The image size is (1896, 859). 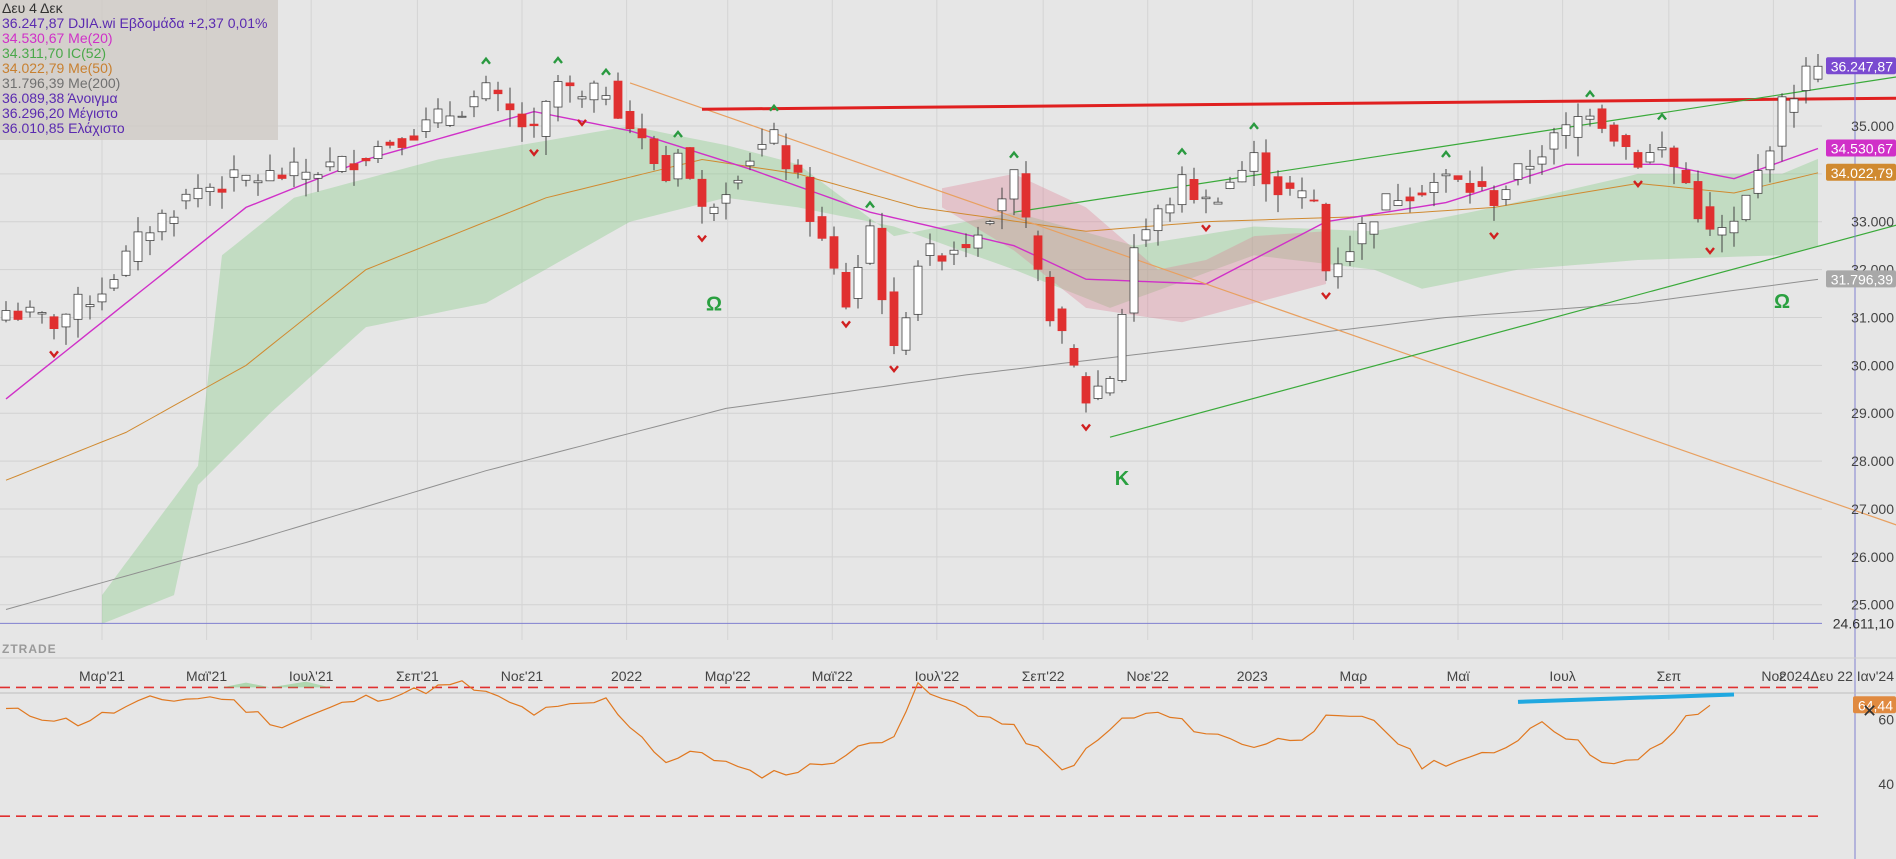 What do you see at coordinates (1886, 784) in the screenshot?
I see `rsi-tick-label: 40` at bounding box center [1886, 784].